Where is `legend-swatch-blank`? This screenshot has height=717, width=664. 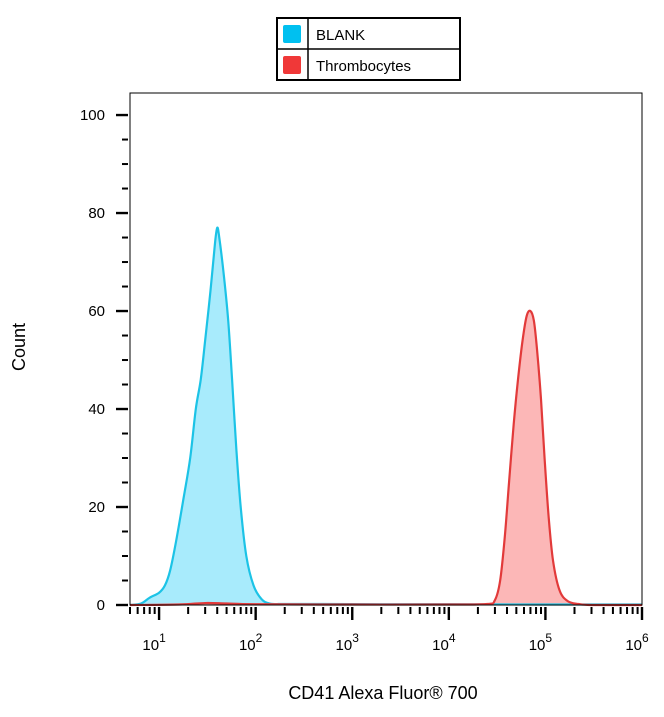 legend-swatch-blank is located at coordinates (292, 34).